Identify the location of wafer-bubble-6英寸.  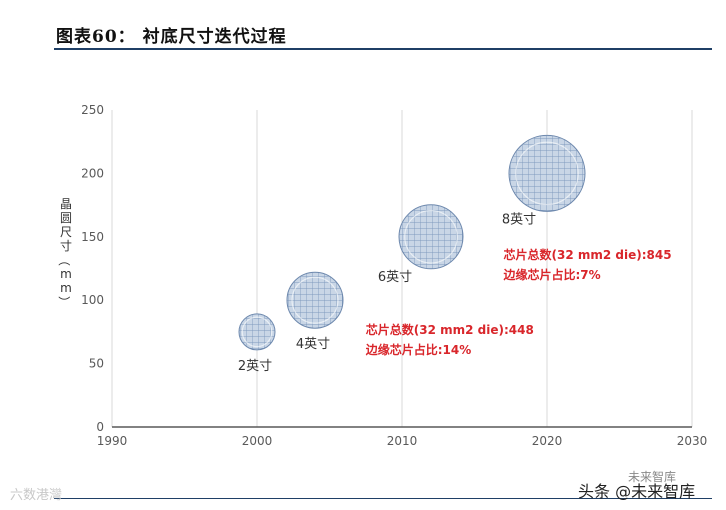
(431, 237).